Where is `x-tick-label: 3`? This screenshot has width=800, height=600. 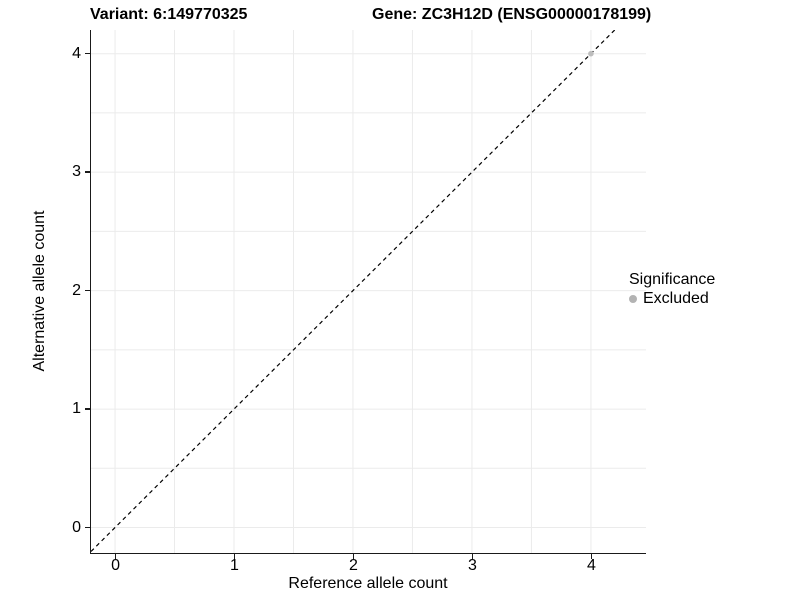 x-tick-label: 3 is located at coordinates (472, 565).